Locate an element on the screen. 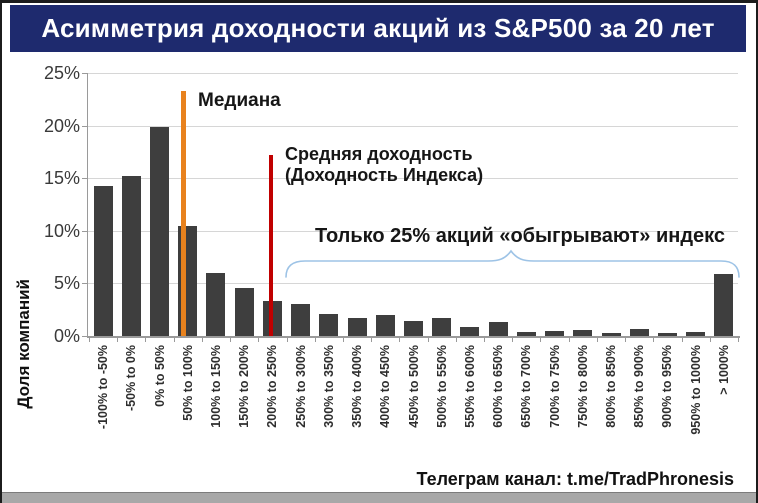 The height and width of the screenshot is (503, 758). x-axis-line is located at coordinates (413, 337).